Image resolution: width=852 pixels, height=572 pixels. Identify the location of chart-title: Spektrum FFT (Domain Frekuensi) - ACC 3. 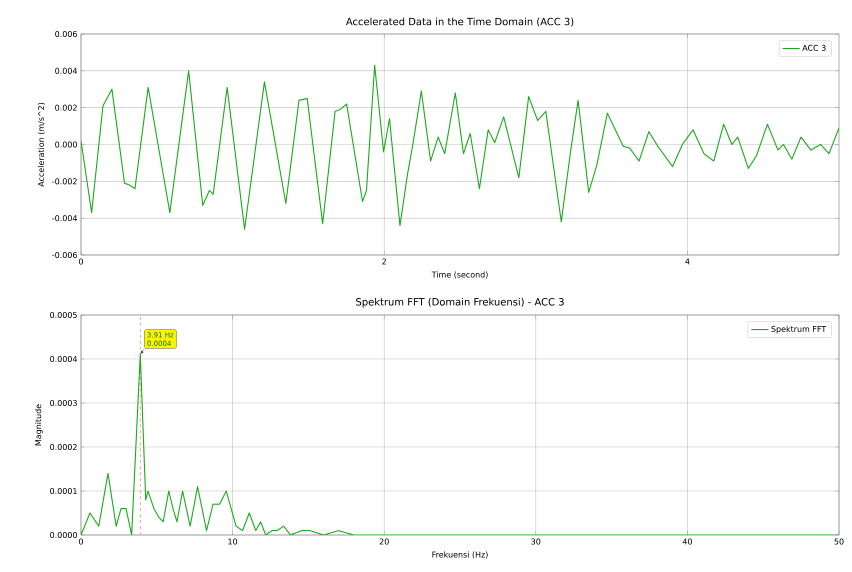
(460, 303).